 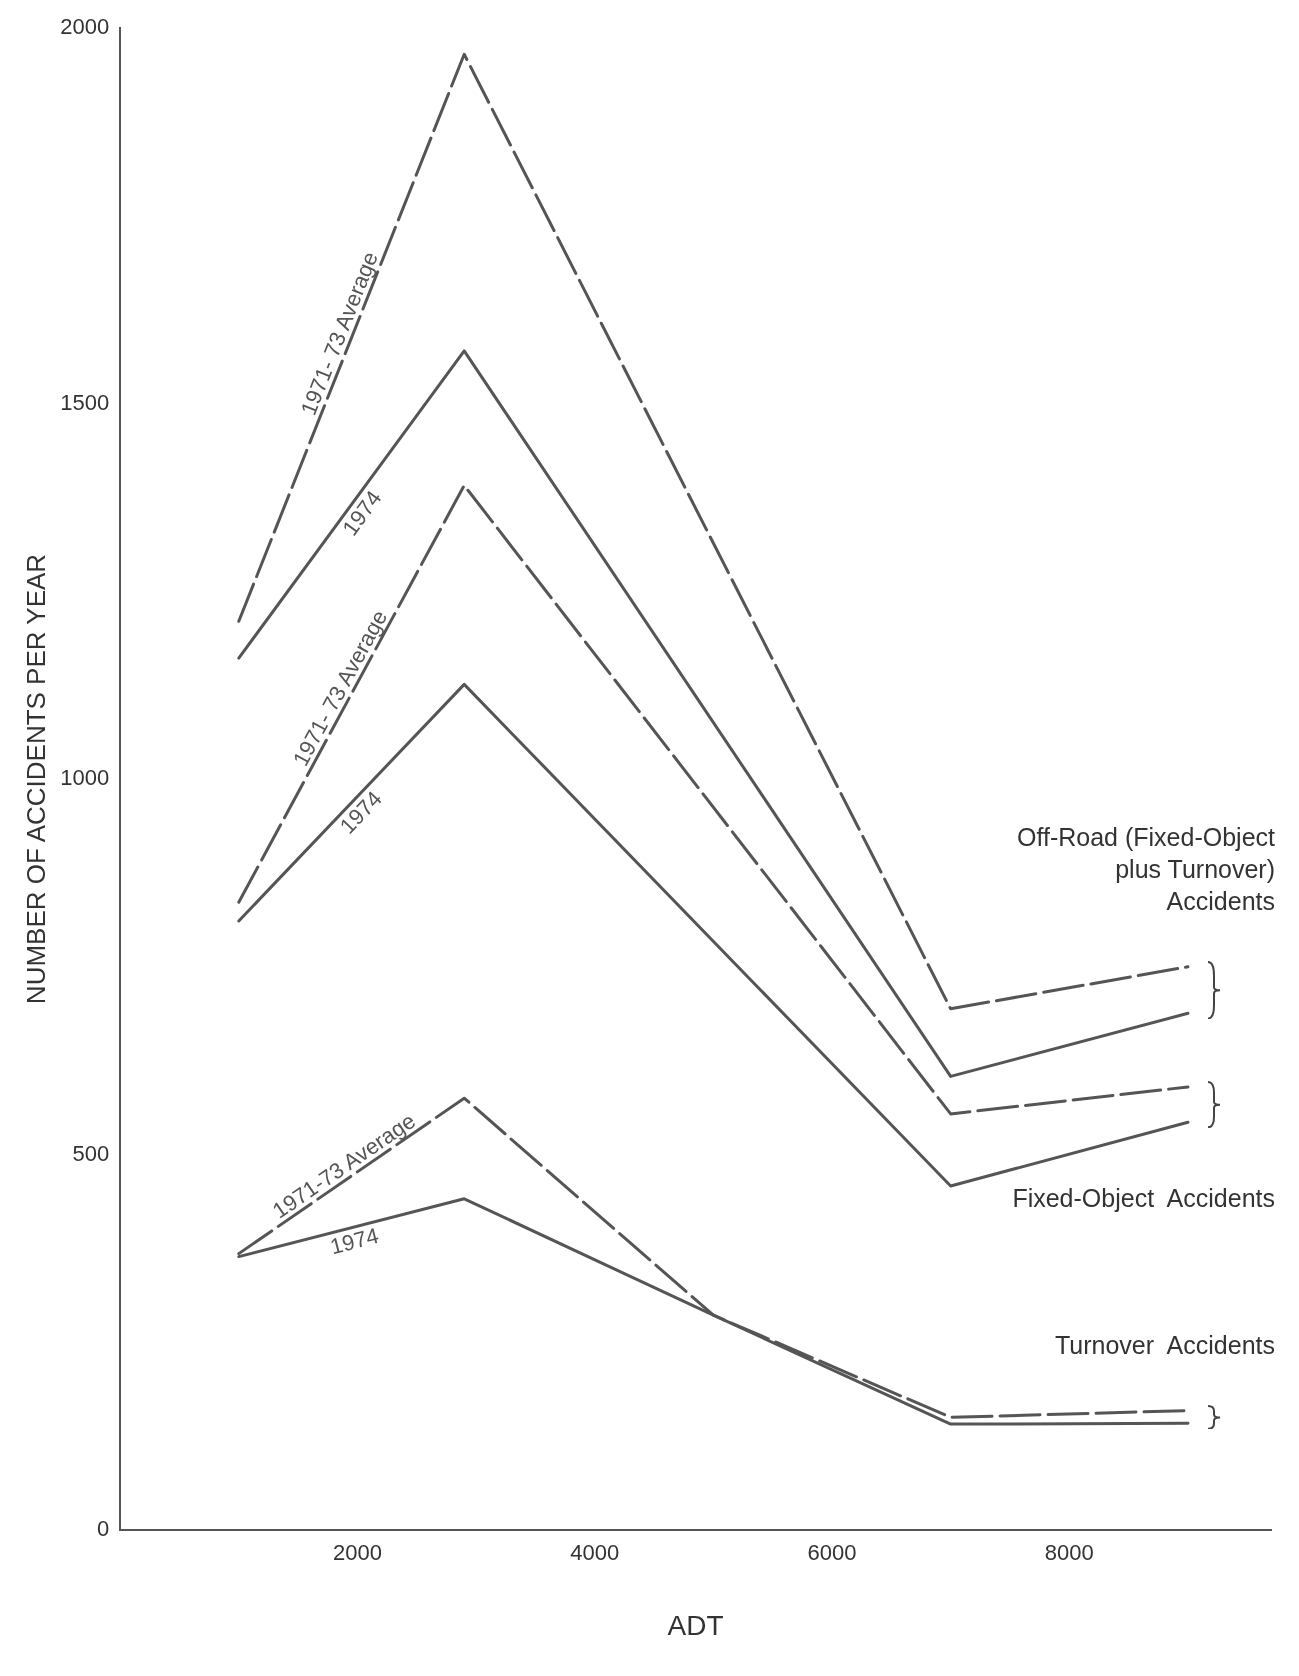 What do you see at coordinates (35, 779) in the screenshot?
I see `y-axis-title: NUMBER OF ACCIDENTS PER YEAR` at bounding box center [35, 779].